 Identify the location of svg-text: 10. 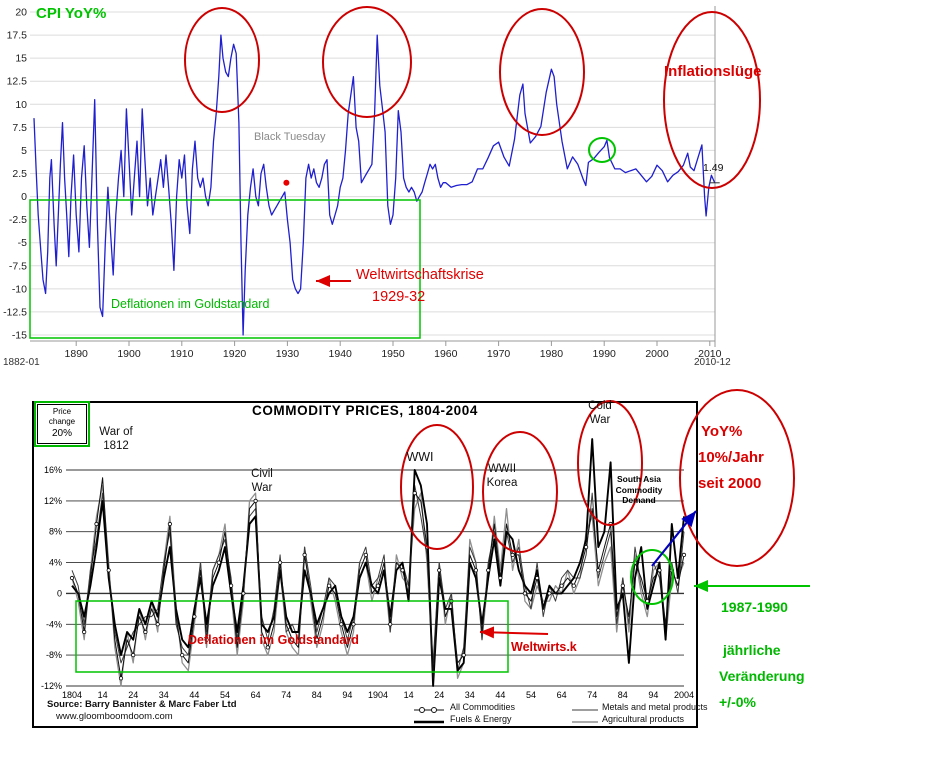
(21, 105).